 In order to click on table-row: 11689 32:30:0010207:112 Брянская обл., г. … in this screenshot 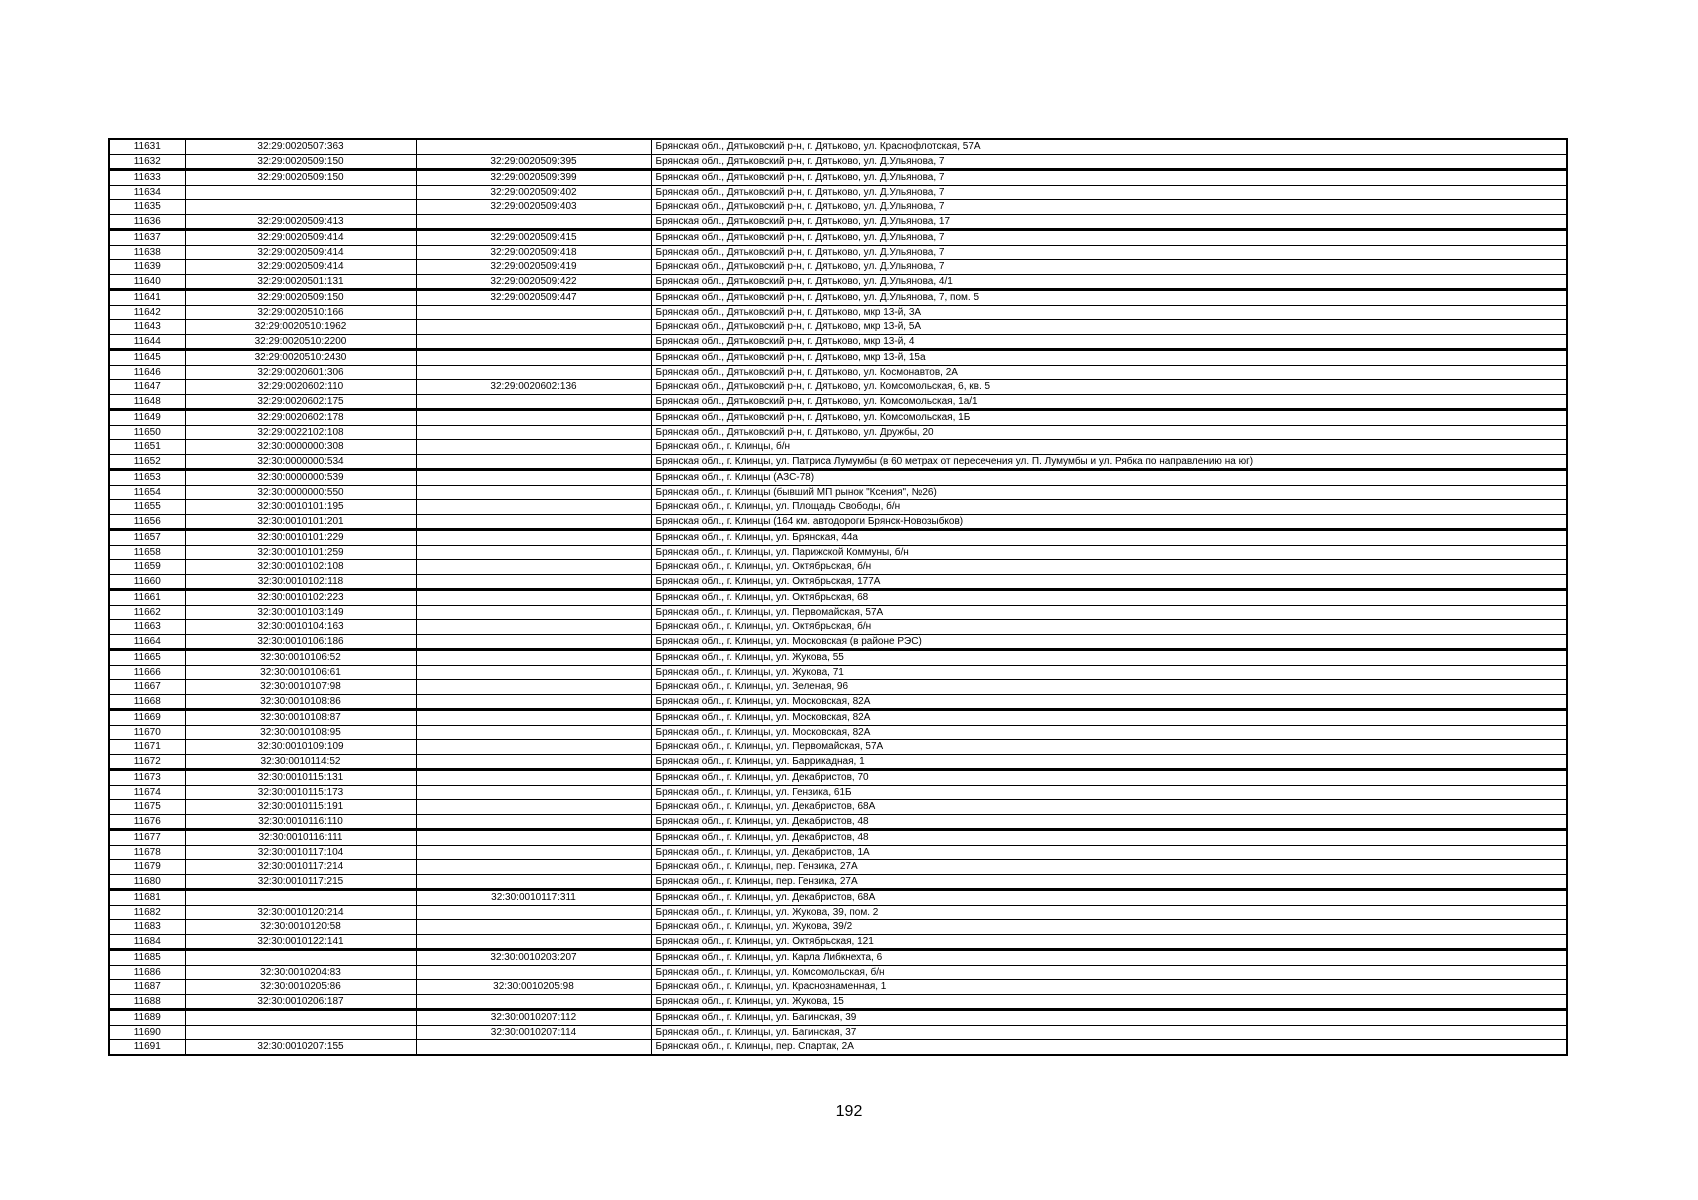, I will do `click(838, 1017)`.